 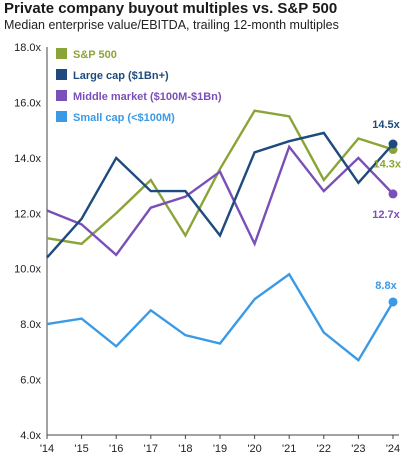 What do you see at coordinates (386, 125) in the screenshot?
I see `series-end-label-1: 14.5x` at bounding box center [386, 125].